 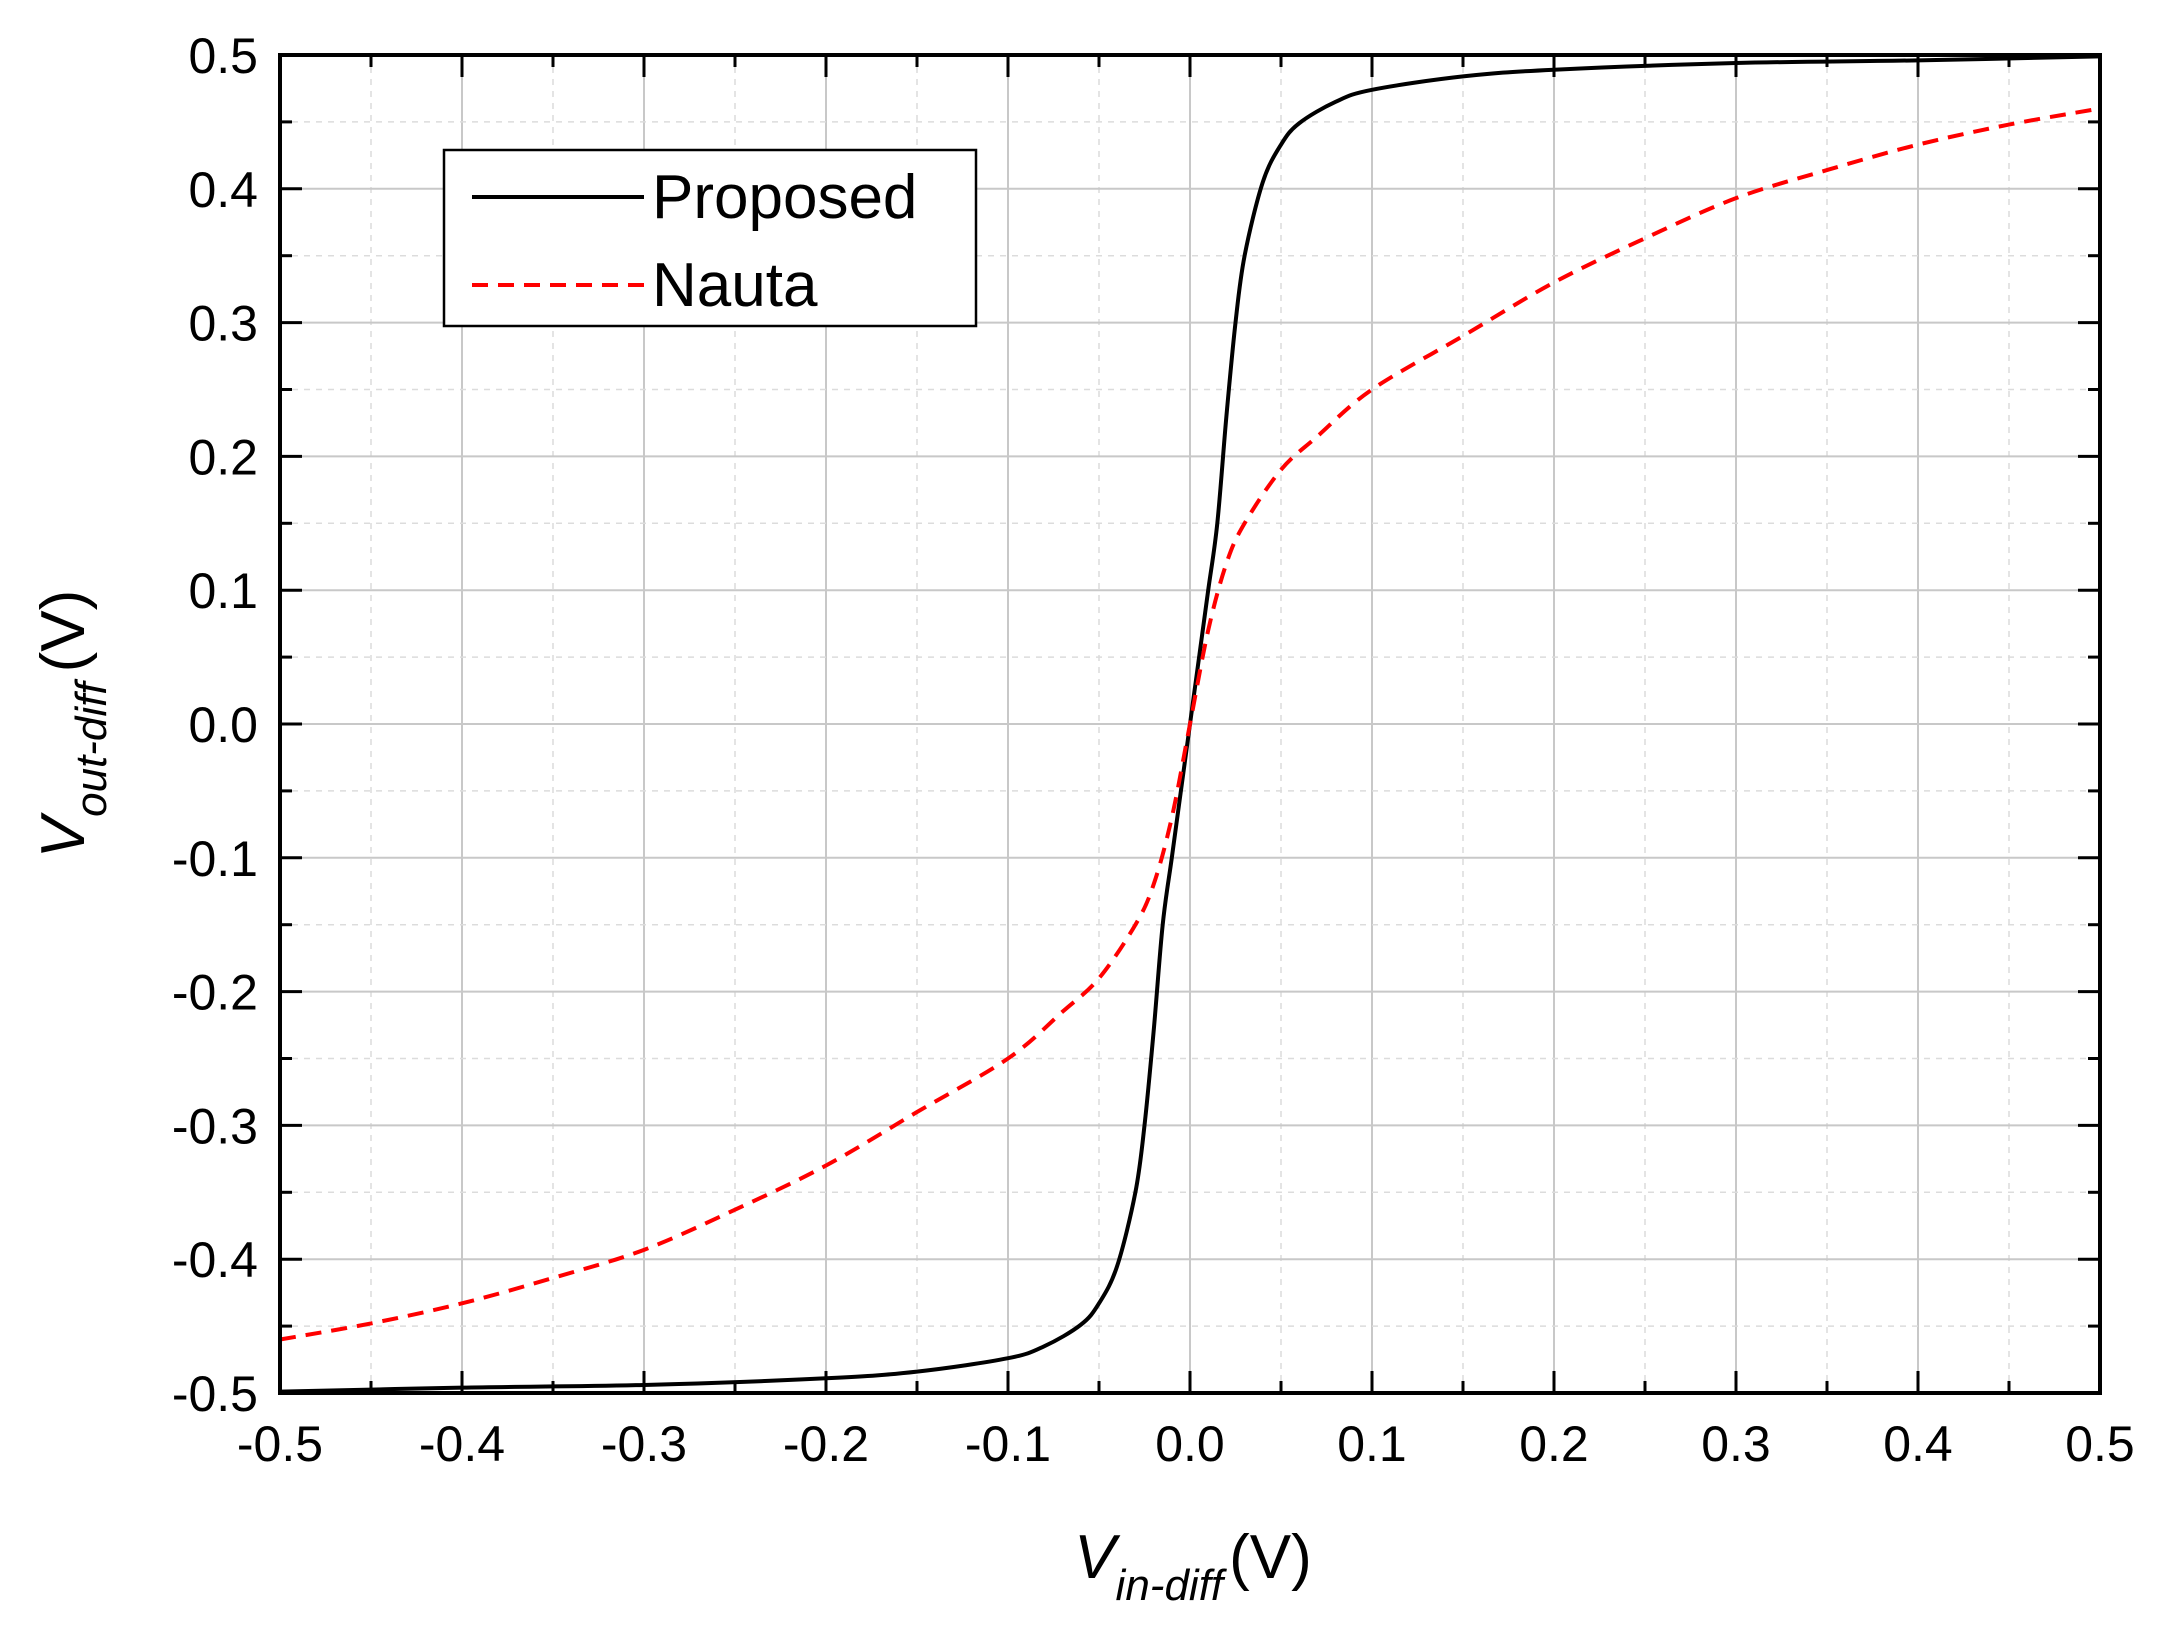 I want to click on x-axis-title-main: V, so click(x=1097, y=1557).